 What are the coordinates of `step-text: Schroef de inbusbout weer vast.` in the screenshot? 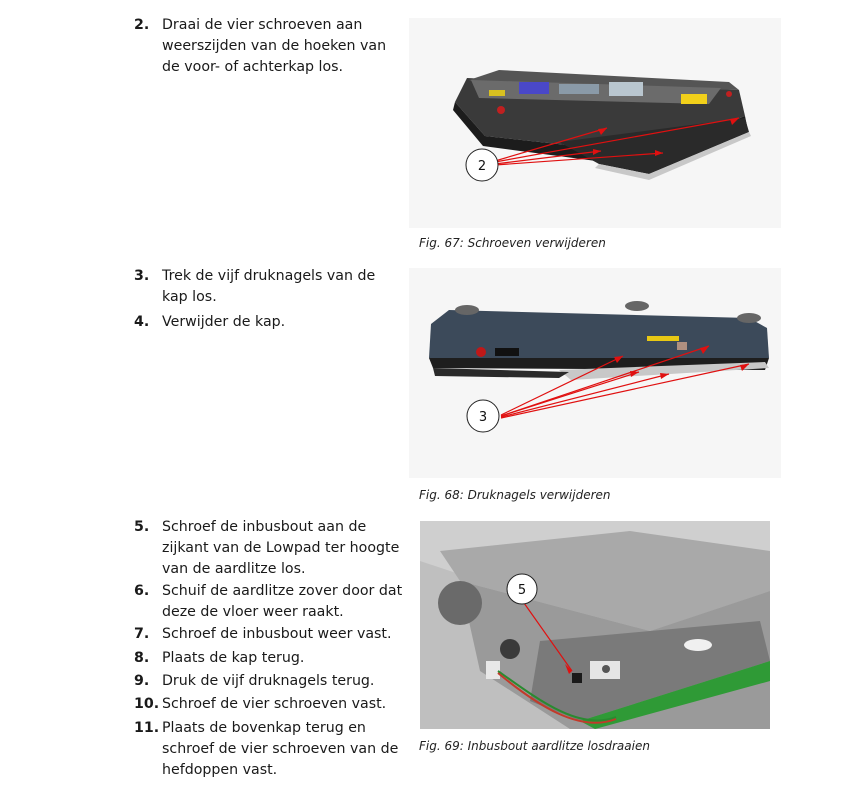 It's located at (277, 634).